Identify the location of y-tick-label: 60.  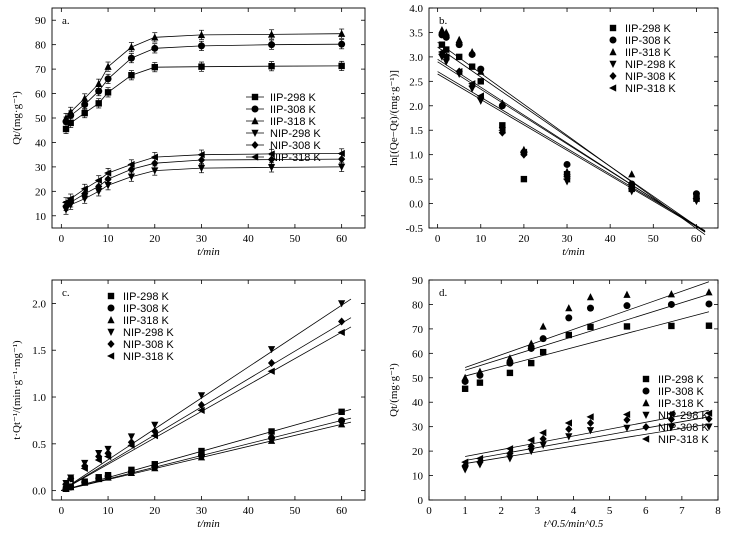
(41, 95).